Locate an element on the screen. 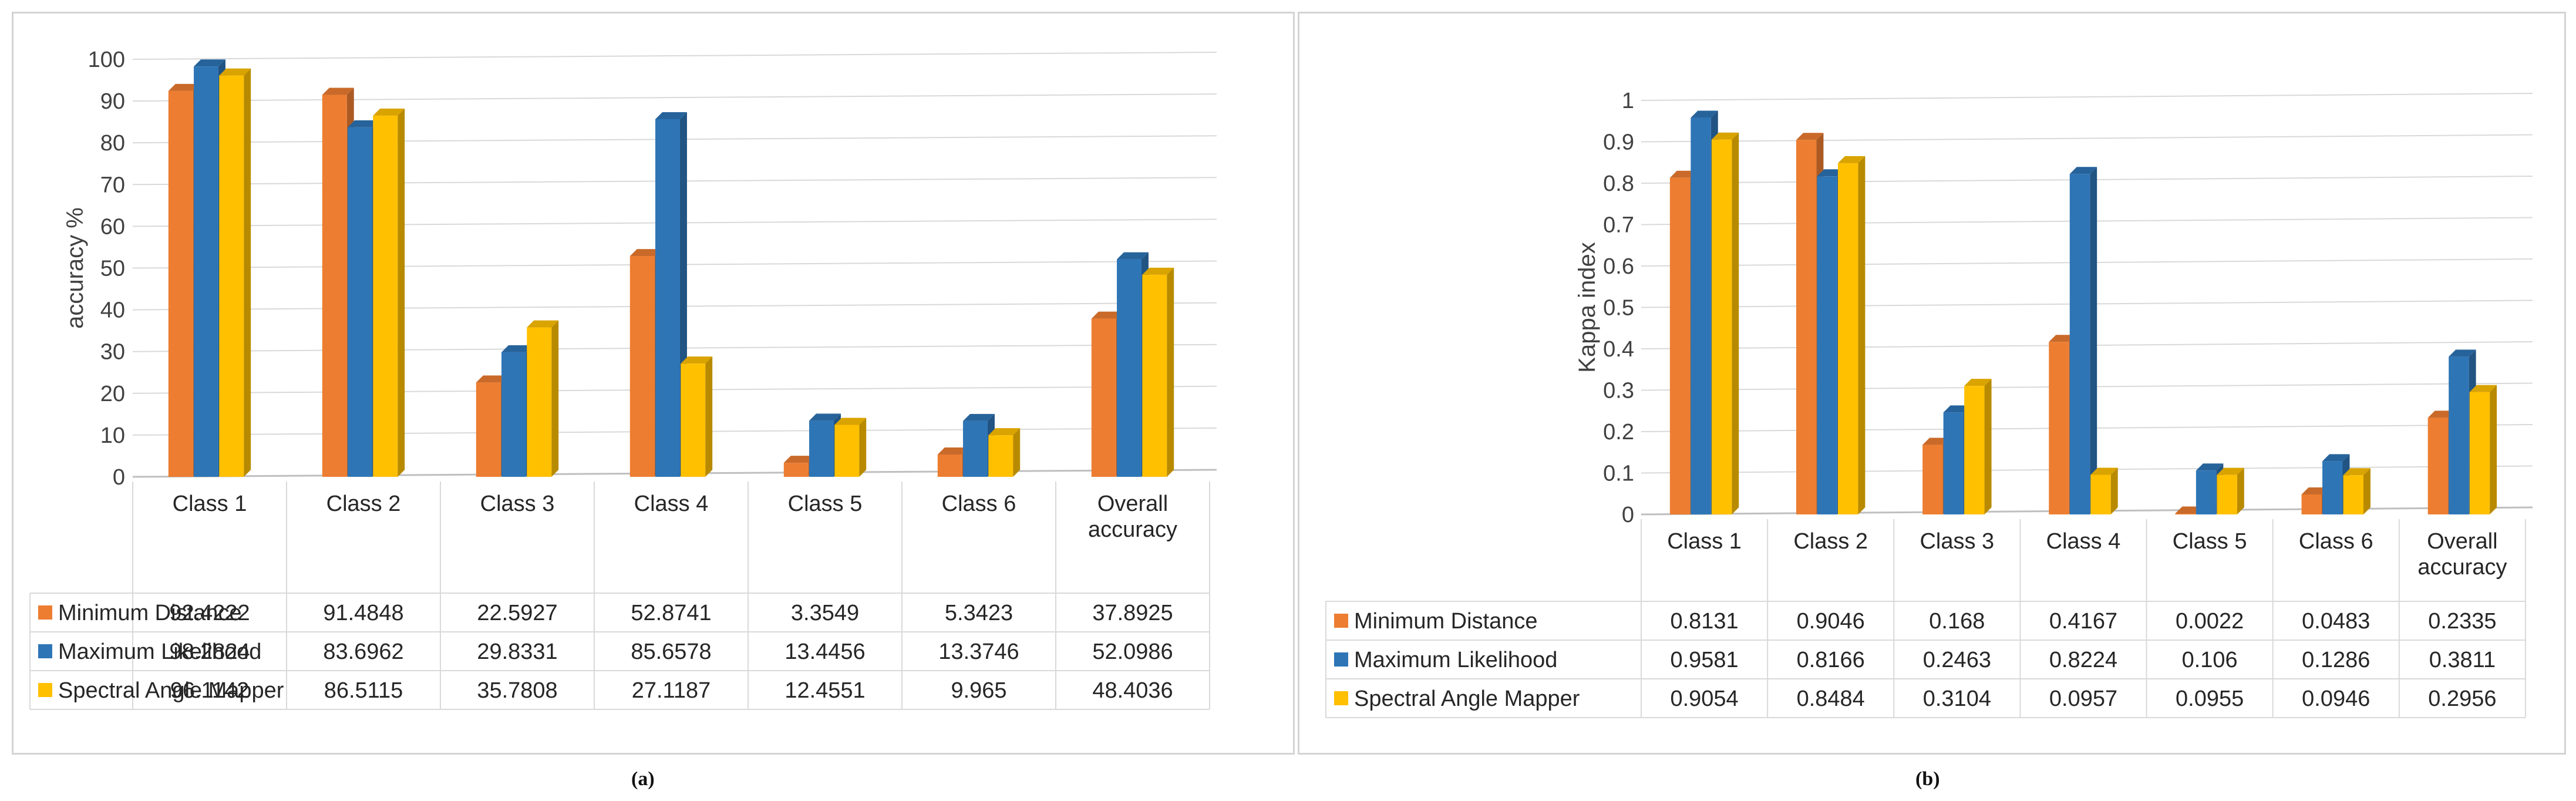 The image size is (2576, 801). data-label: 0.0957 is located at coordinates (2083, 698).